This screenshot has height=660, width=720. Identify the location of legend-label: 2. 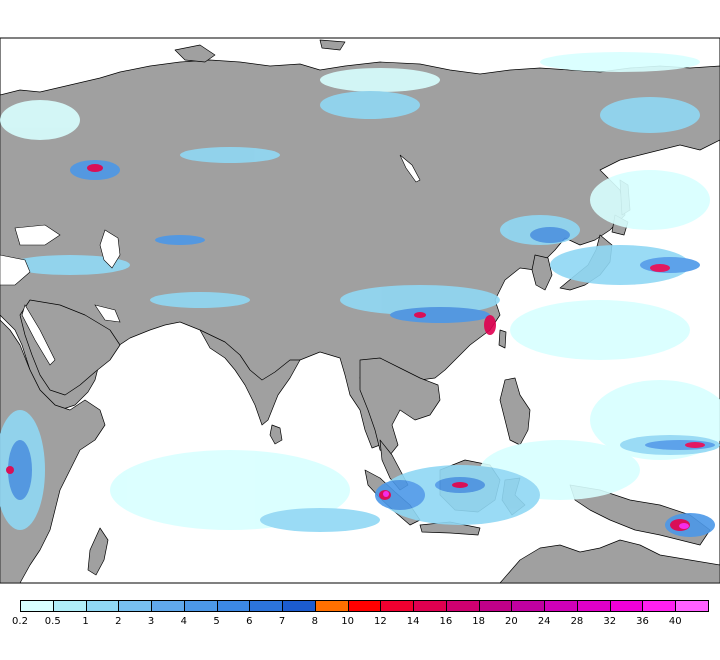
(118, 621).